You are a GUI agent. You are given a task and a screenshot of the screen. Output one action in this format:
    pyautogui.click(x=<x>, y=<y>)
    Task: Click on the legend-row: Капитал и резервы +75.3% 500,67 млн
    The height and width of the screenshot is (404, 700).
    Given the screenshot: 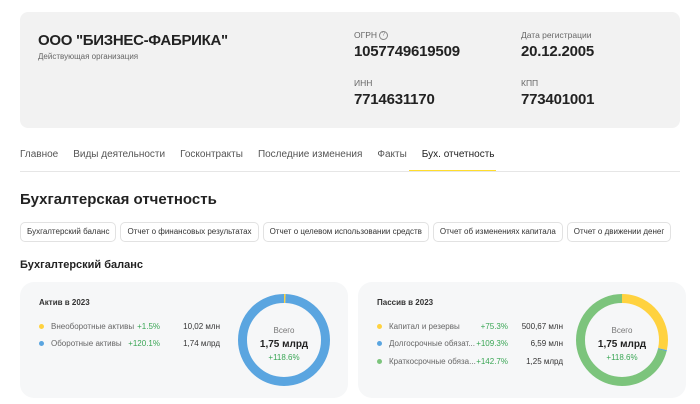 What is the action you would take?
    pyautogui.click(x=522, y=326)
    